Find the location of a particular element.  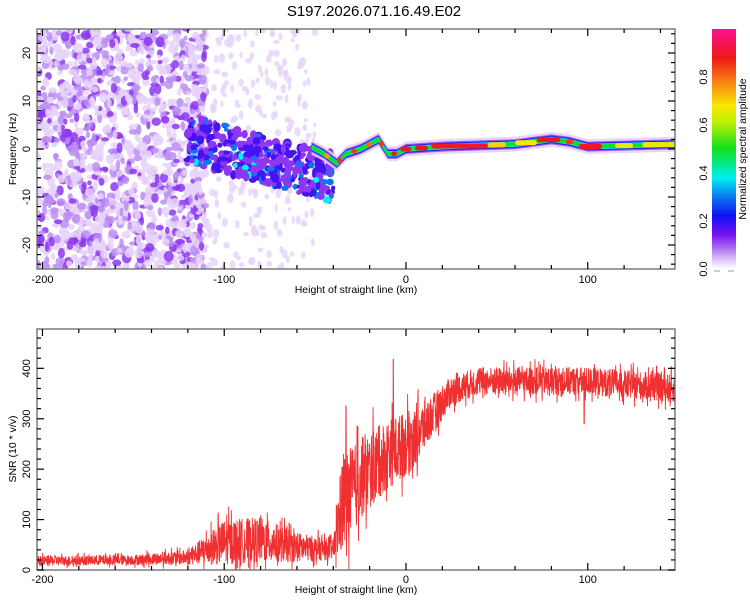

y-tick-label: 0 is located at coordinates (27, 570).